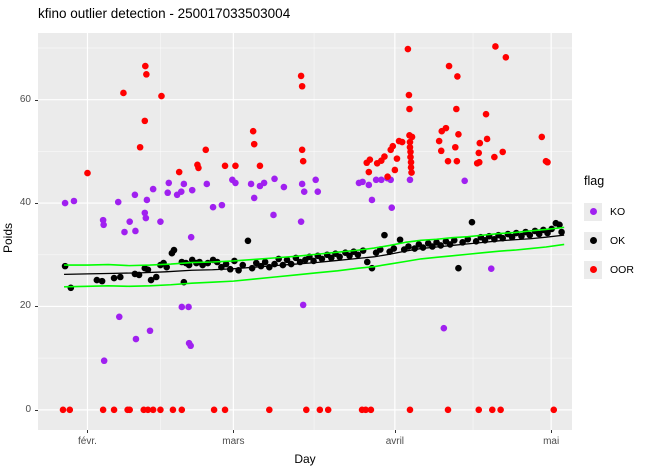 This screenshot has width=661, height=474. Describe the element at coordinates (25, 306) in the screenshot. I see `y-tick-label: 20` at that location.